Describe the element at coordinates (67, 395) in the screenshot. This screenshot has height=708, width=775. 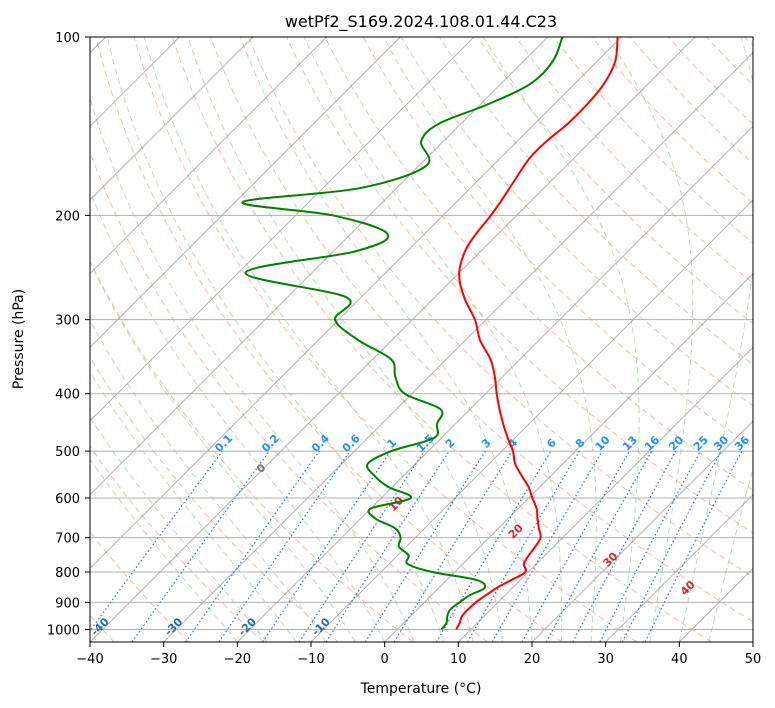
I see `y-tick-label: 400` at that location.